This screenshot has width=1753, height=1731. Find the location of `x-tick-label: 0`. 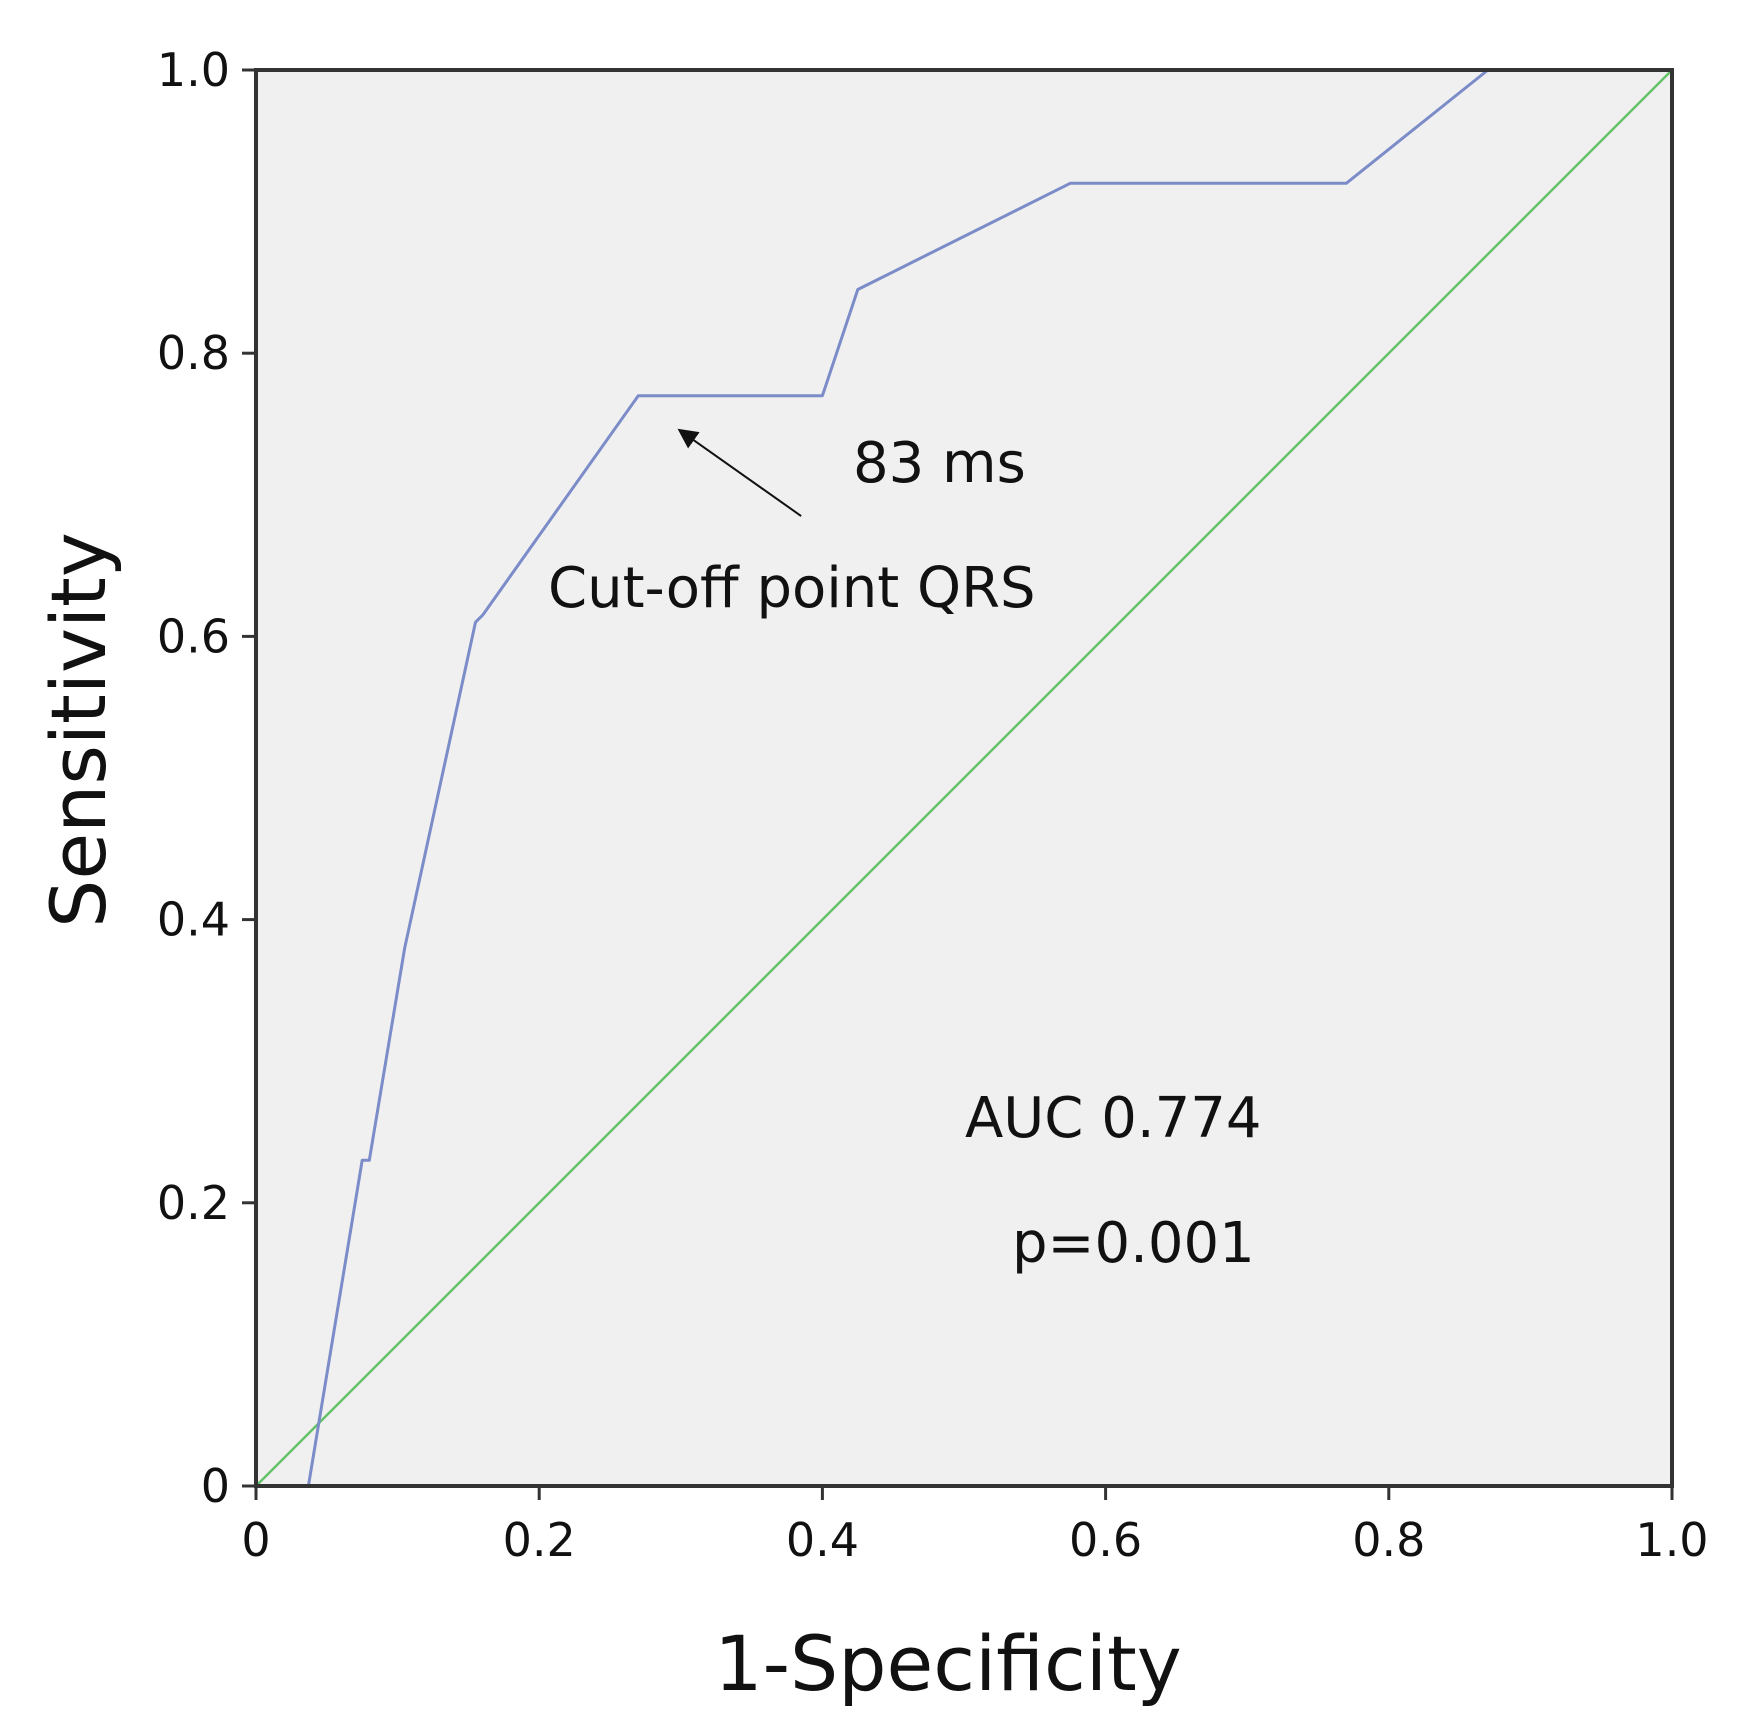

x-tick-label: 0 is located at coordinates (255, 1540).